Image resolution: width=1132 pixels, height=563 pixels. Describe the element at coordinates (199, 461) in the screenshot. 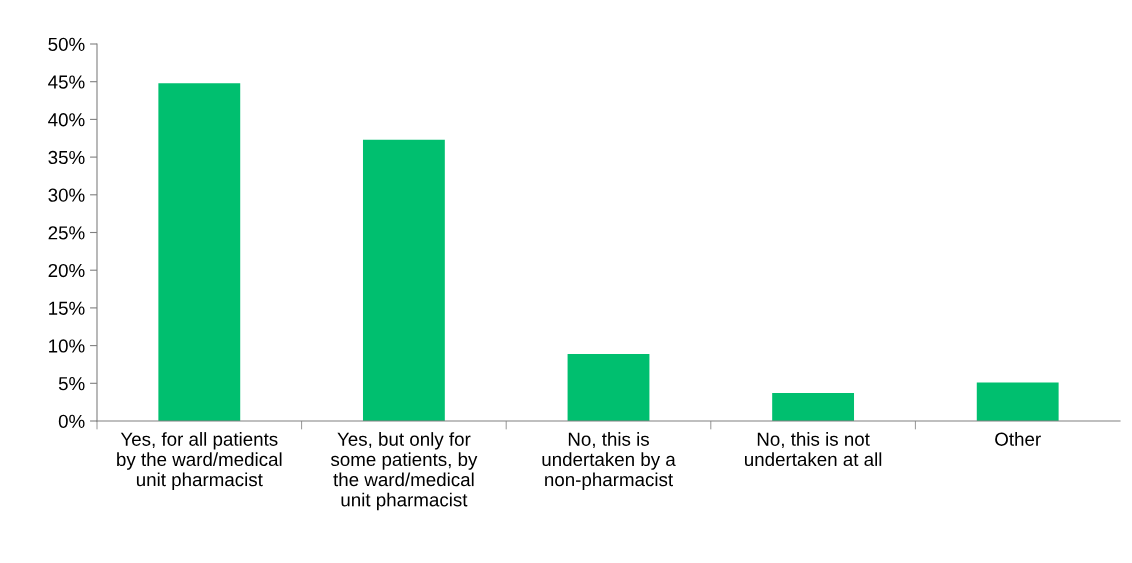

I see `x-tick-label: Yes, for all patients by the ward/medical unit pharmacist` at that location.